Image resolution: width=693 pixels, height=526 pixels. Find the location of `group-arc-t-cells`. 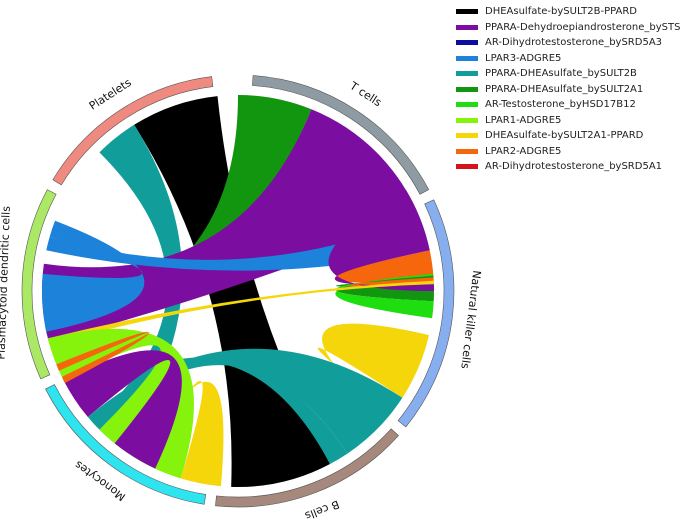

group-arc-t-cells is located at coordinates (341, 135).